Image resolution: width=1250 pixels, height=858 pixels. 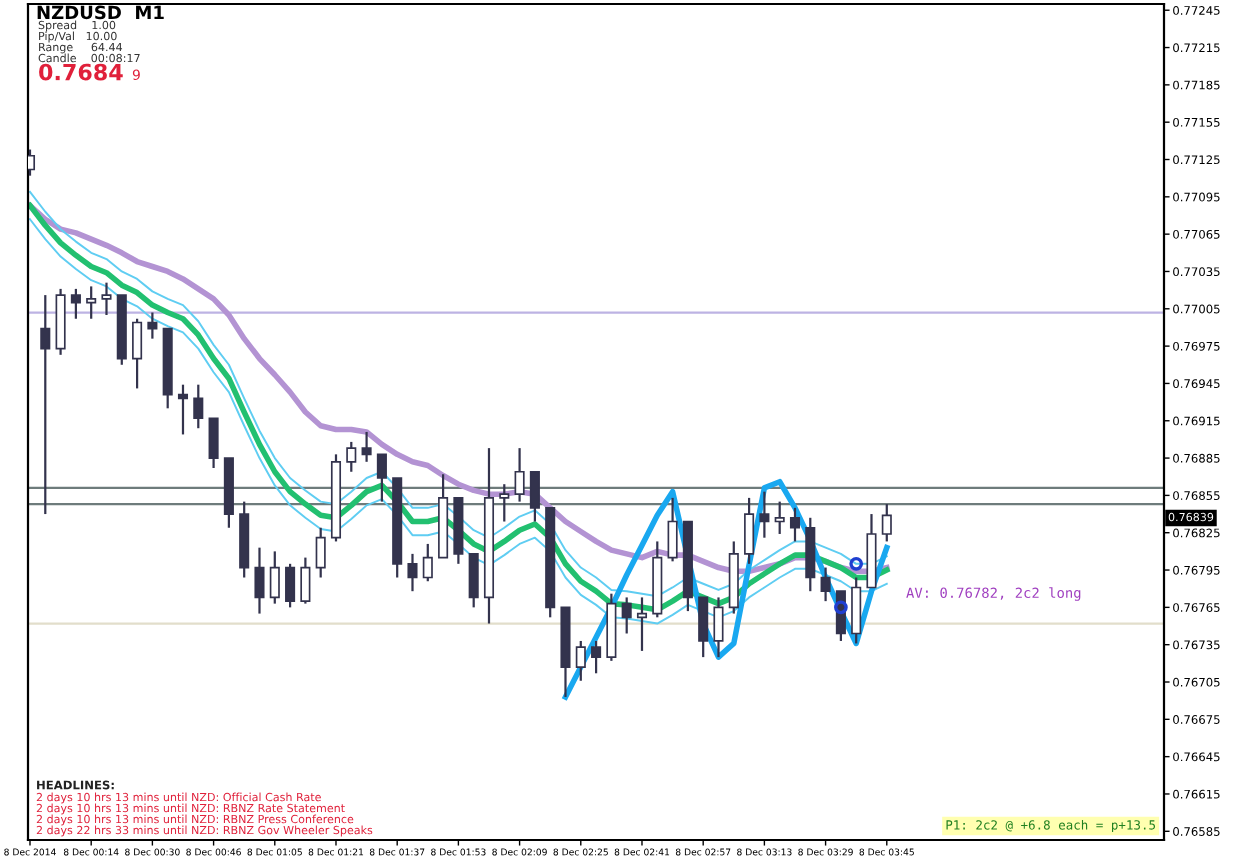 What do you see at coordinates (100, 12) in the screenshot?
I see `chart-title: NZDUSD M1` at bounding box center [100, 12].